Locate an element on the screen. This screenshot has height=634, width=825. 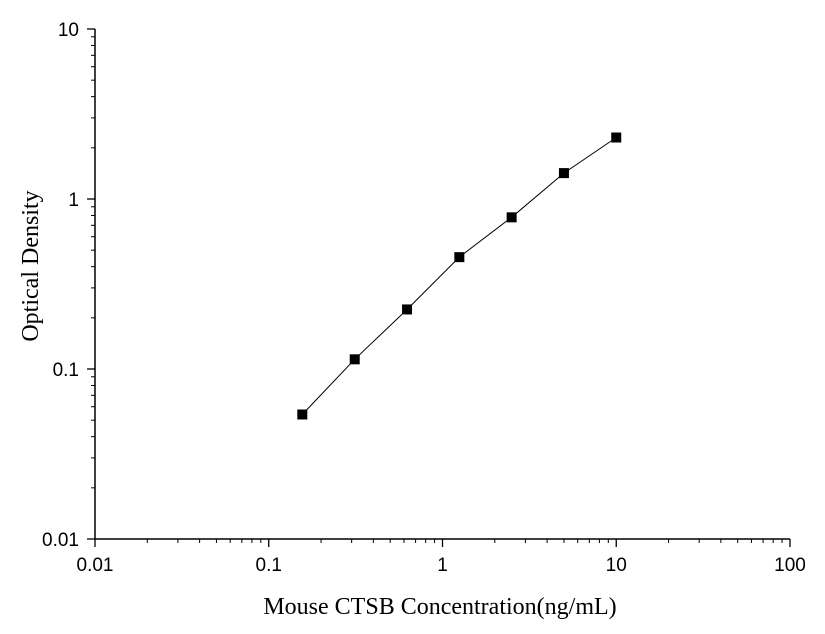
y-tick-label: 0.1 is located at coordinates (66, 370).